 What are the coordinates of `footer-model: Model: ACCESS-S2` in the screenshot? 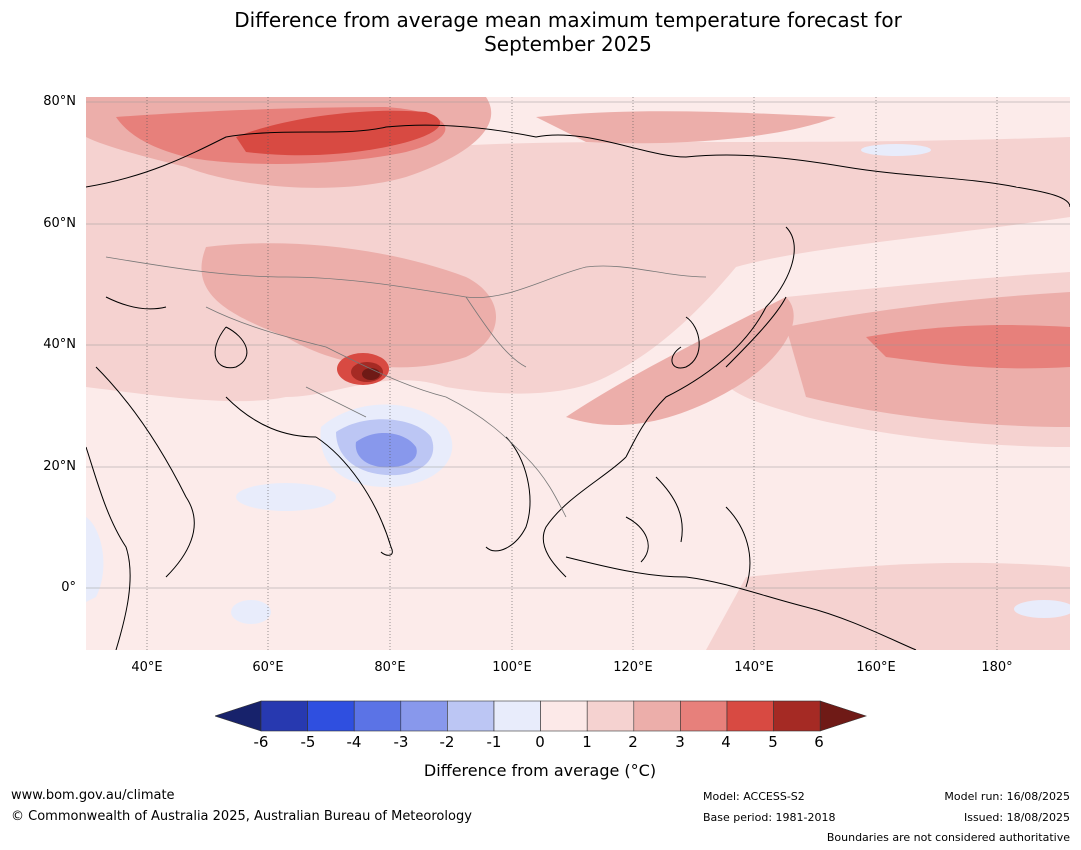 It's located at (754, 796).